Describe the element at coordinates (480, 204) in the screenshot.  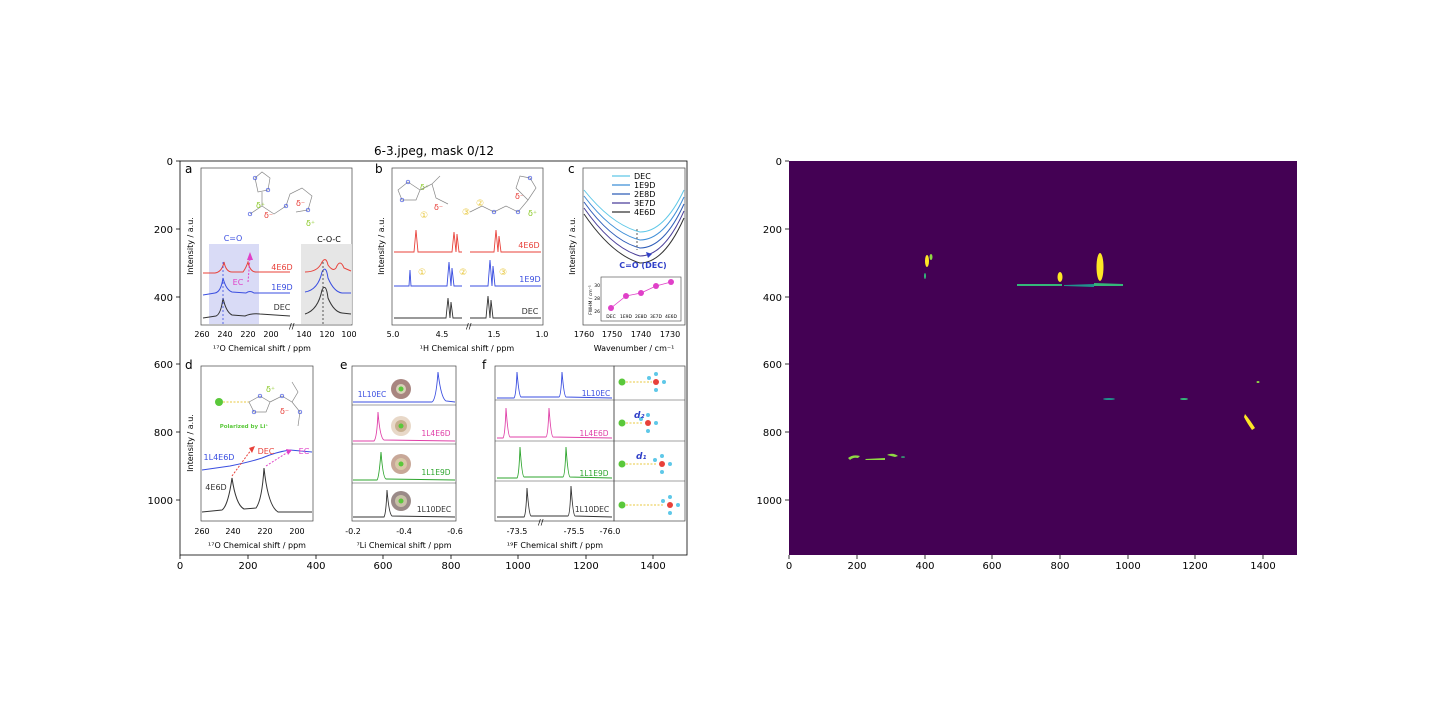
I see `svg-text: ②` at that location.